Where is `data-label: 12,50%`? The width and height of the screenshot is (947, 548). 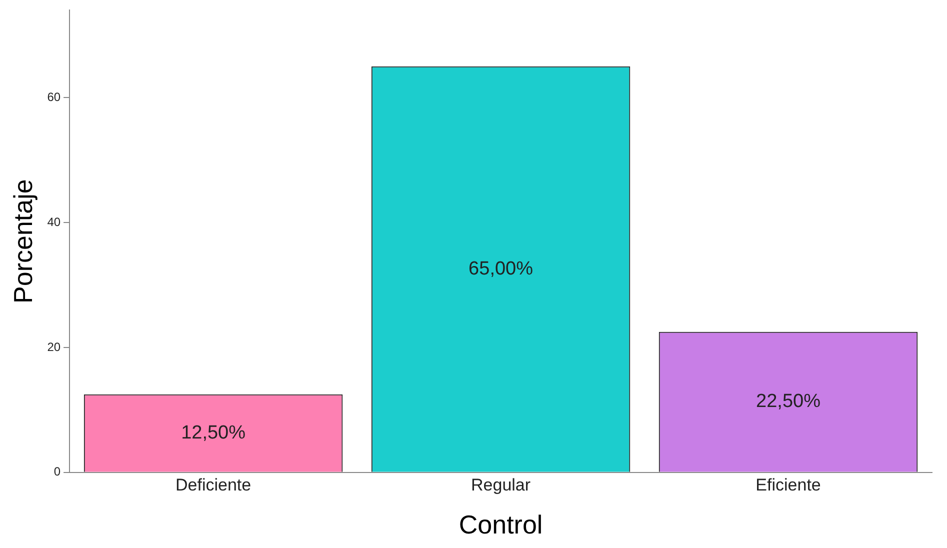
data-label: 12,50% is located at coordinates (213, 433).